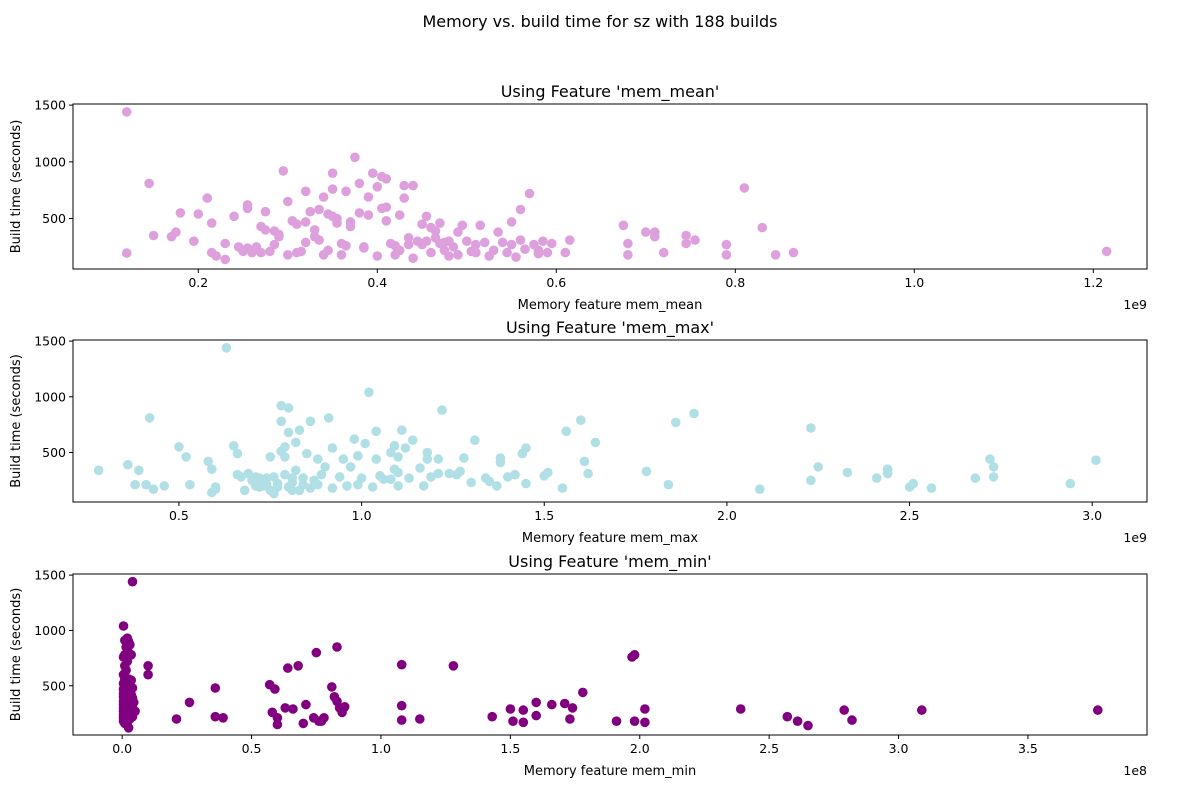 Image resolution: width=1200 pixels, height=800 pixels. I want to click on y-tick-label: 1500, so click(50, 341).